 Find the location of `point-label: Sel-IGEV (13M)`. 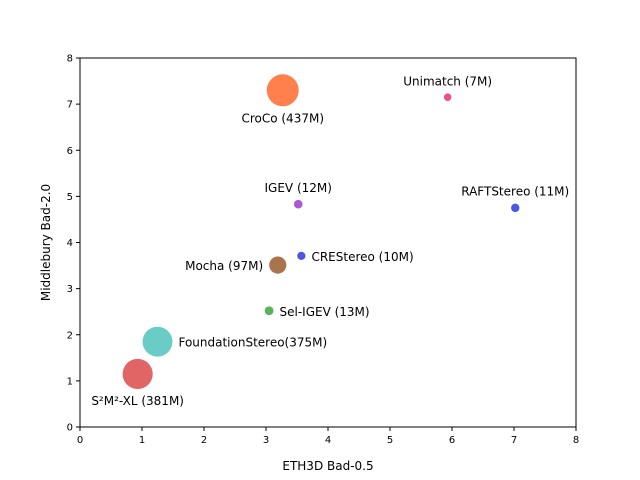

point-label: Sel-IGEV (13M) is located at coordinates (325, 312).